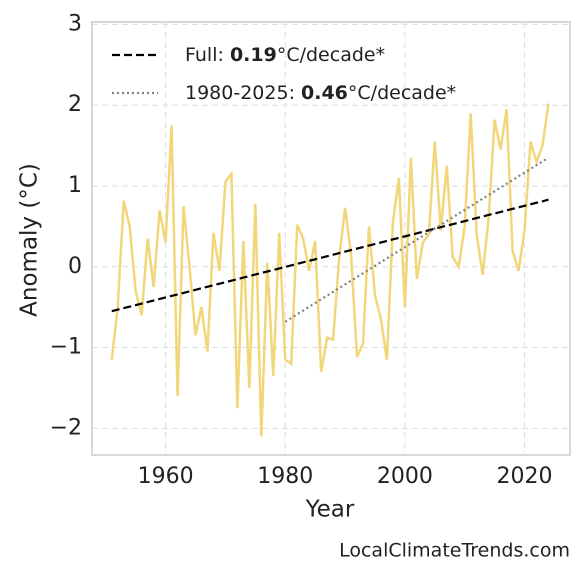  Describe the element at coordinates (66, 347) in the screenshot. I see `y-tick-label: −1` at that location.